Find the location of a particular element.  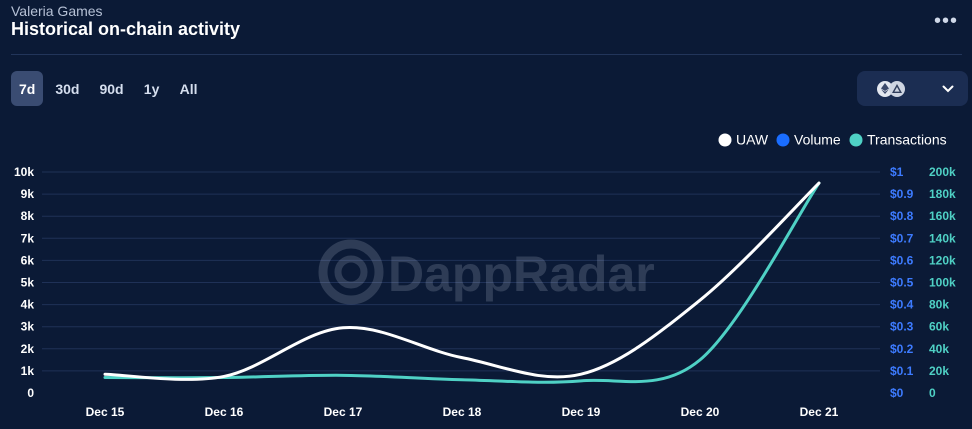

legend-label-volume: Volume is located at coordinates (817, 140).